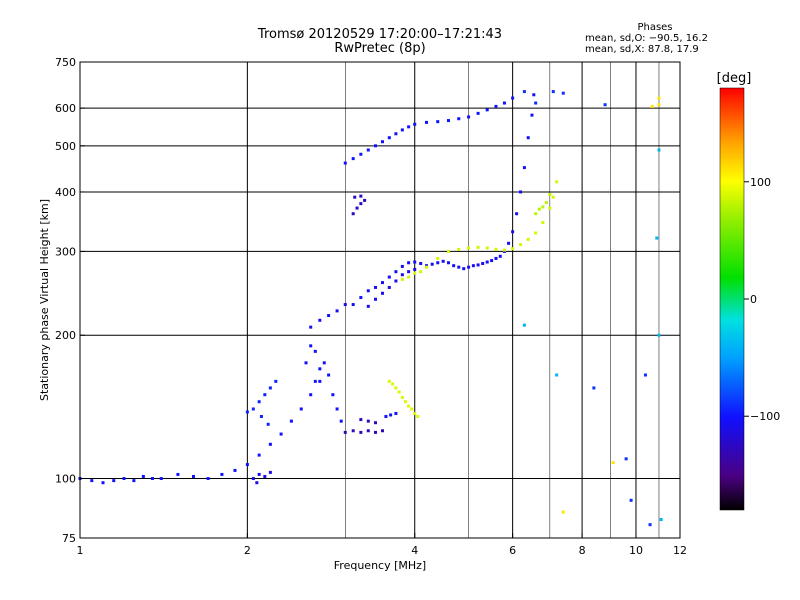 Image resolution: width=800 pixels, height=600 pixels. I want to click on x-tick-label: 10, so click(636, 550).